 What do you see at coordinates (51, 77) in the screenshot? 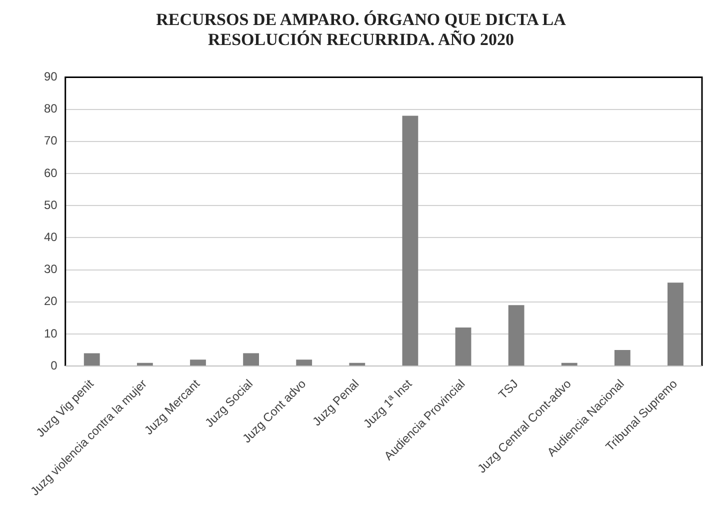
I see `y-tick-label: 90` at bounding box center [51, 77].